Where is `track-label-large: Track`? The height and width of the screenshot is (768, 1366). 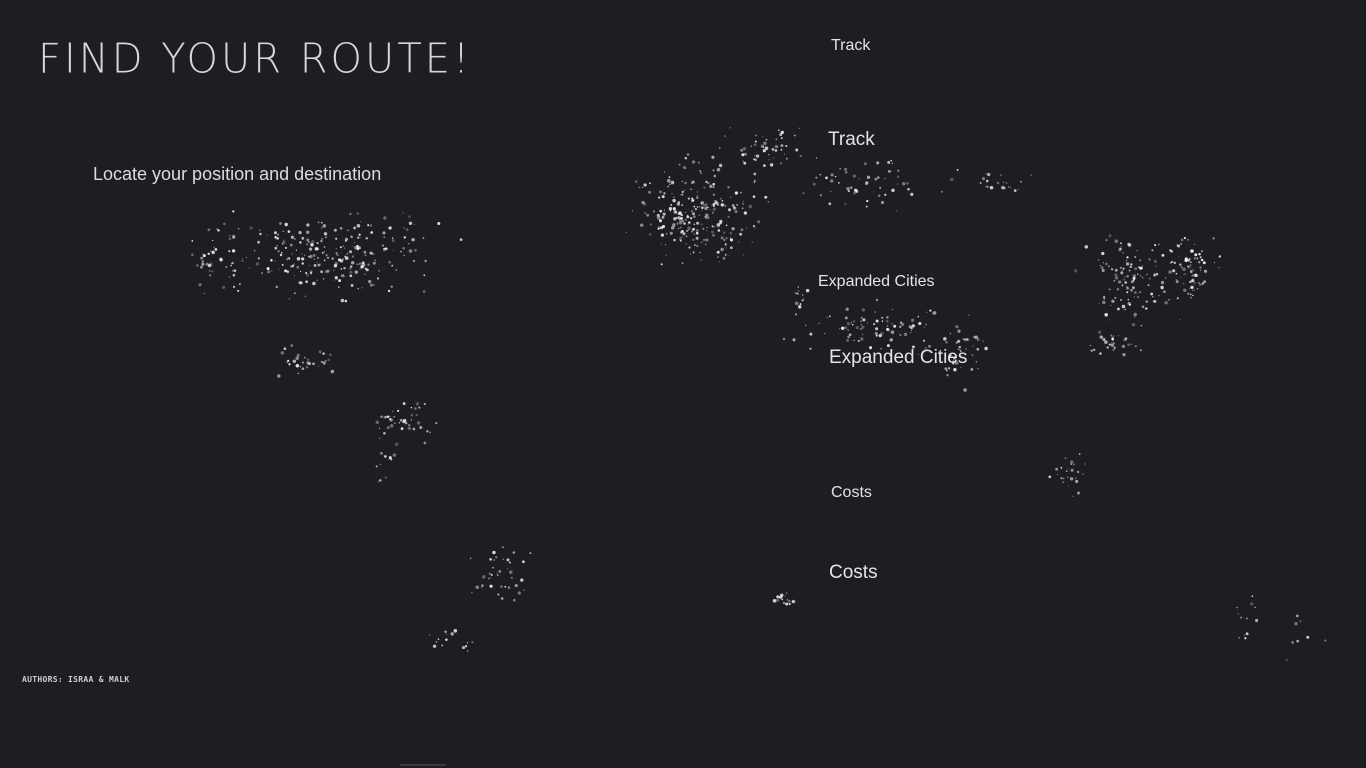
track-label-large: Track is located at coordinates (851, 139).